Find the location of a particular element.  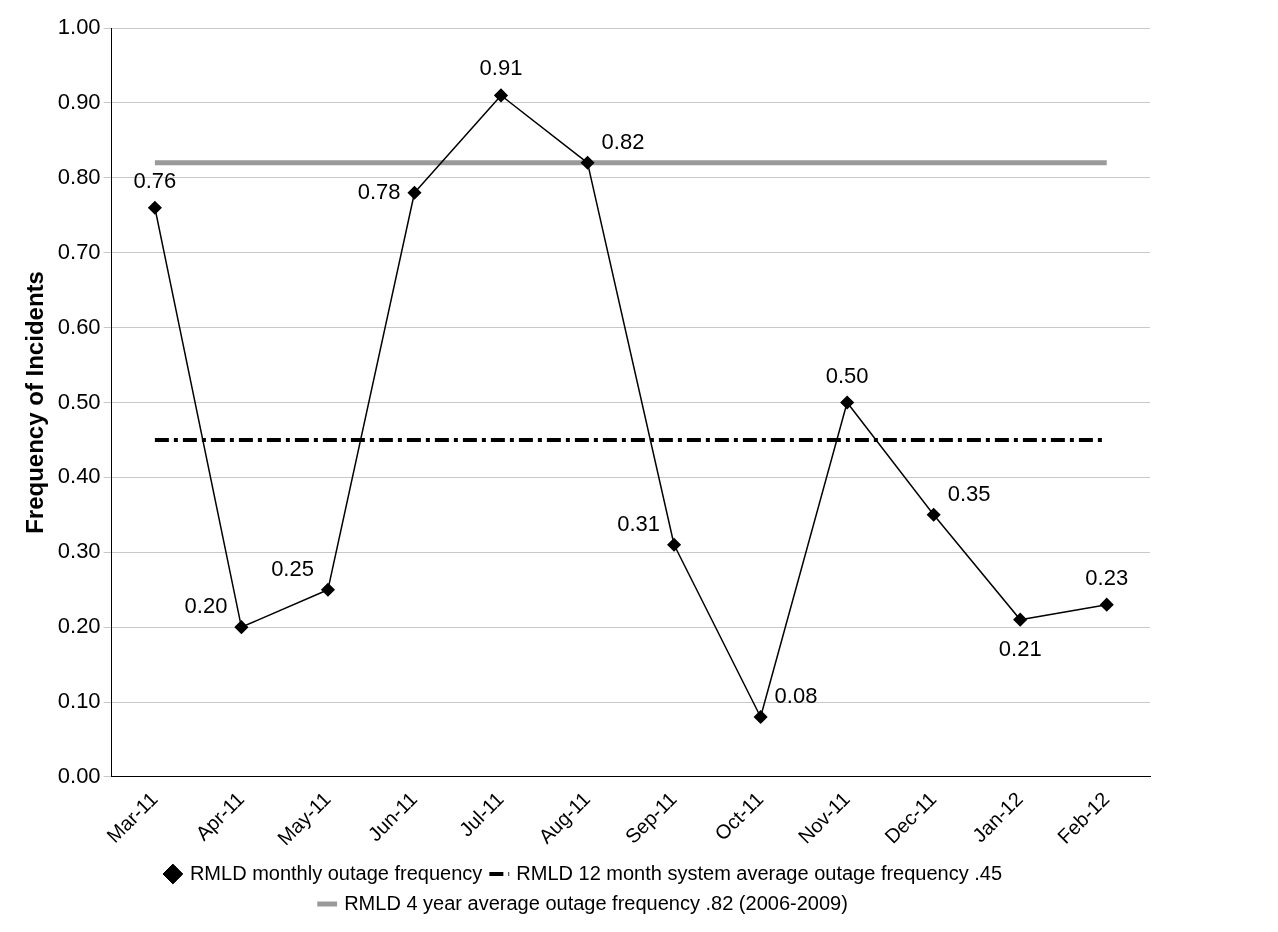

data-label: 0.31 is located at coordinates (639, 523).